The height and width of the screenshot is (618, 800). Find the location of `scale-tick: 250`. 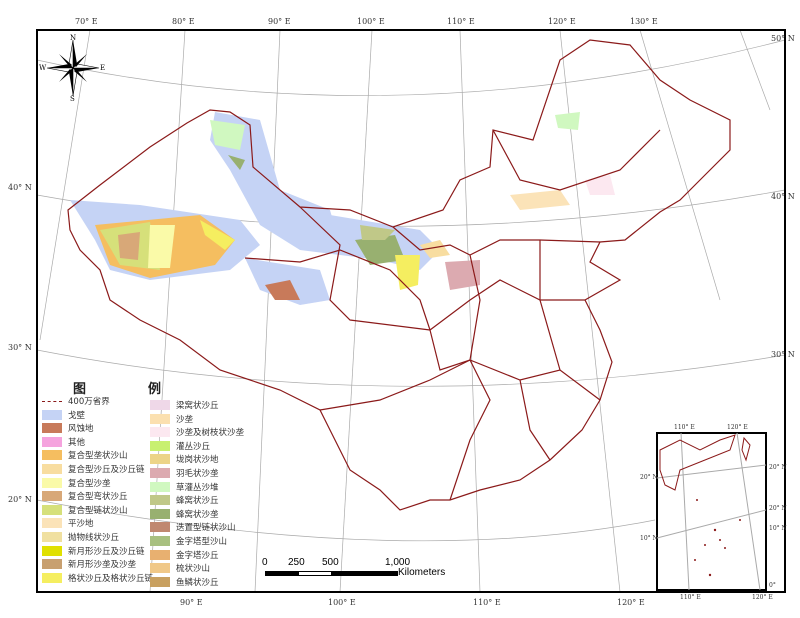

scale-tick: 250 is located at coordinates (296, 562).